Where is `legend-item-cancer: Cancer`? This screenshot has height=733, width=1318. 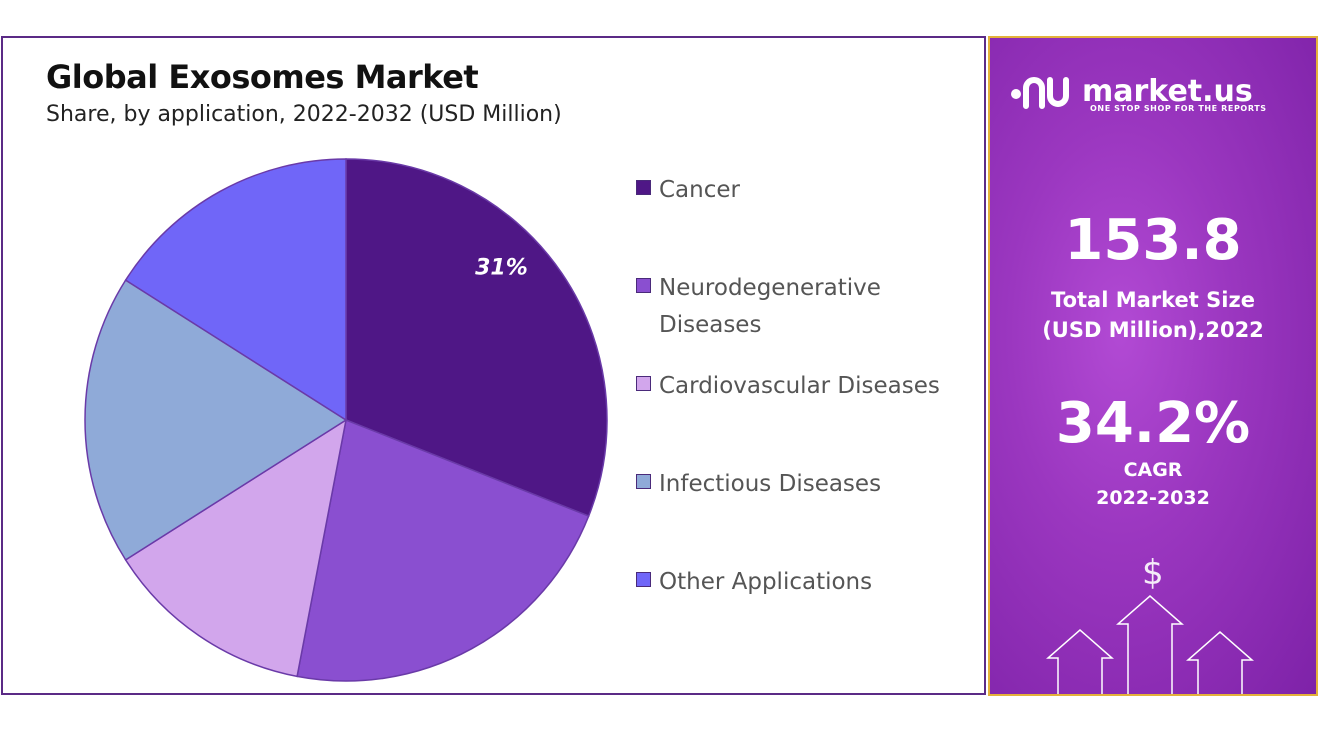
legend-item-cancer: Cancer is located at coordinates (688, 190).